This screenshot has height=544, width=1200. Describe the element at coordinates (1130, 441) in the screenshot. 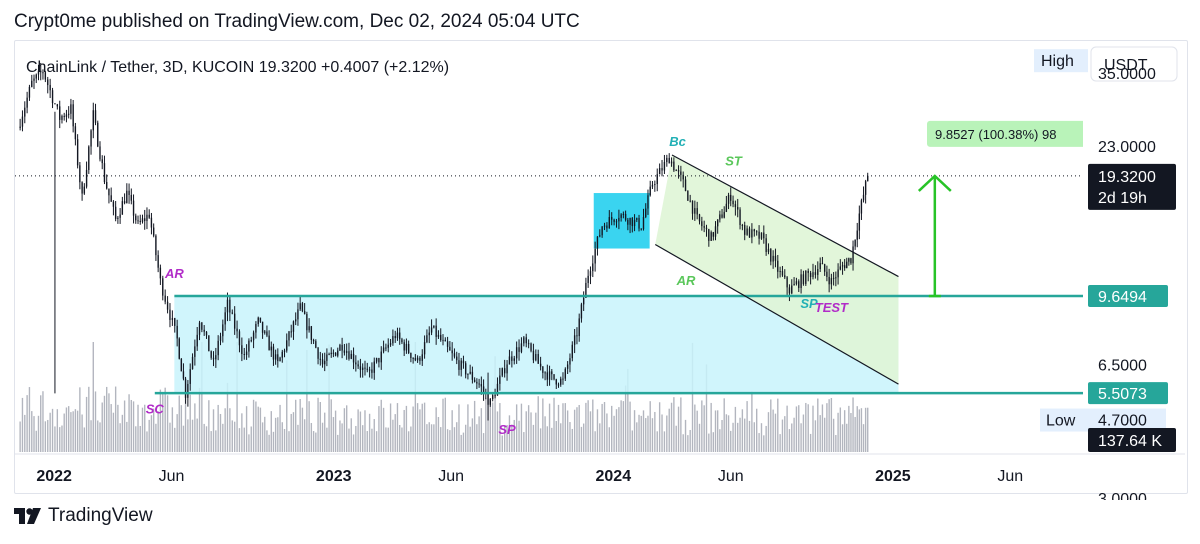

I see `volume-badge-value: 137.64 K` at that location.